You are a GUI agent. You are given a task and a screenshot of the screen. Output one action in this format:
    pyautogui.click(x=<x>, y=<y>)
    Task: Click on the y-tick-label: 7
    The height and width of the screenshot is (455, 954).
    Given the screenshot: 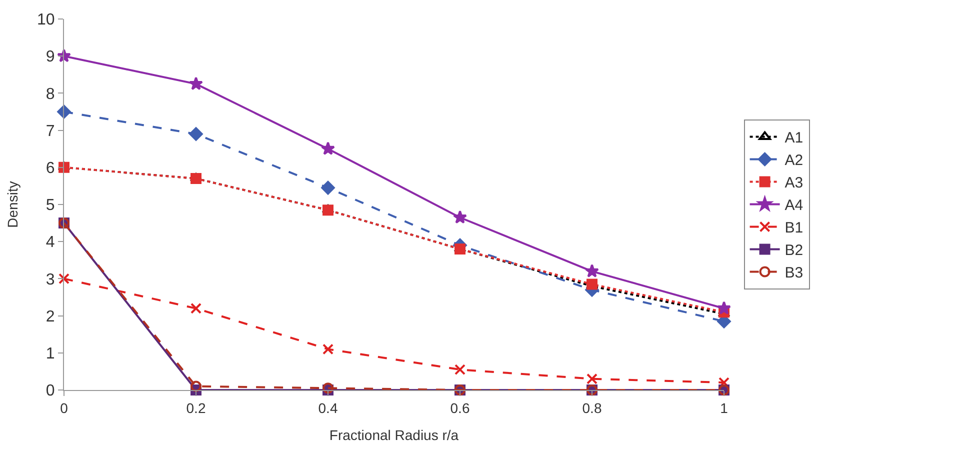 What is the action you would take?
    pyautogui.click(x=50, y=131)
    